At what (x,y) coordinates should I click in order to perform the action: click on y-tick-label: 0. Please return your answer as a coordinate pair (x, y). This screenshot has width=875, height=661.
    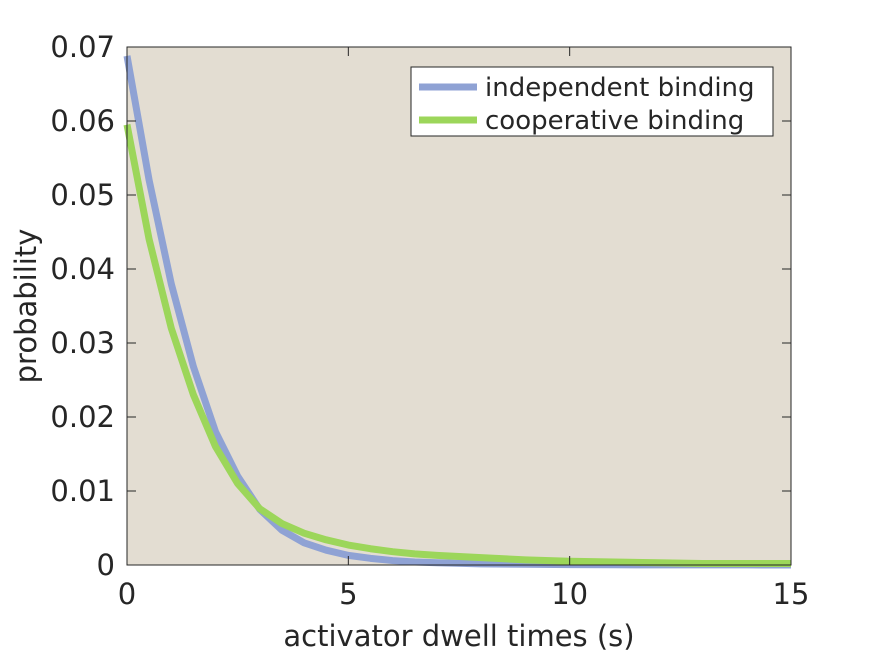
    Looking at the image, I should click on (106, 565).